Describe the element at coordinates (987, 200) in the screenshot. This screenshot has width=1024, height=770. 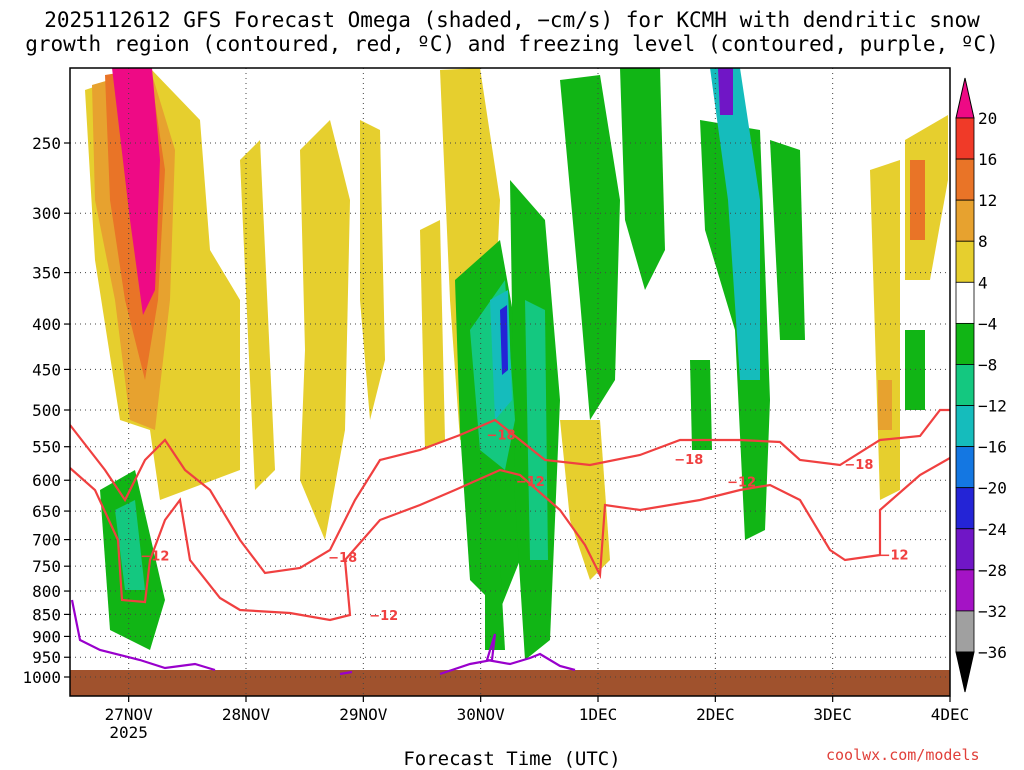
I see `colorbar-label: 12` at that location.